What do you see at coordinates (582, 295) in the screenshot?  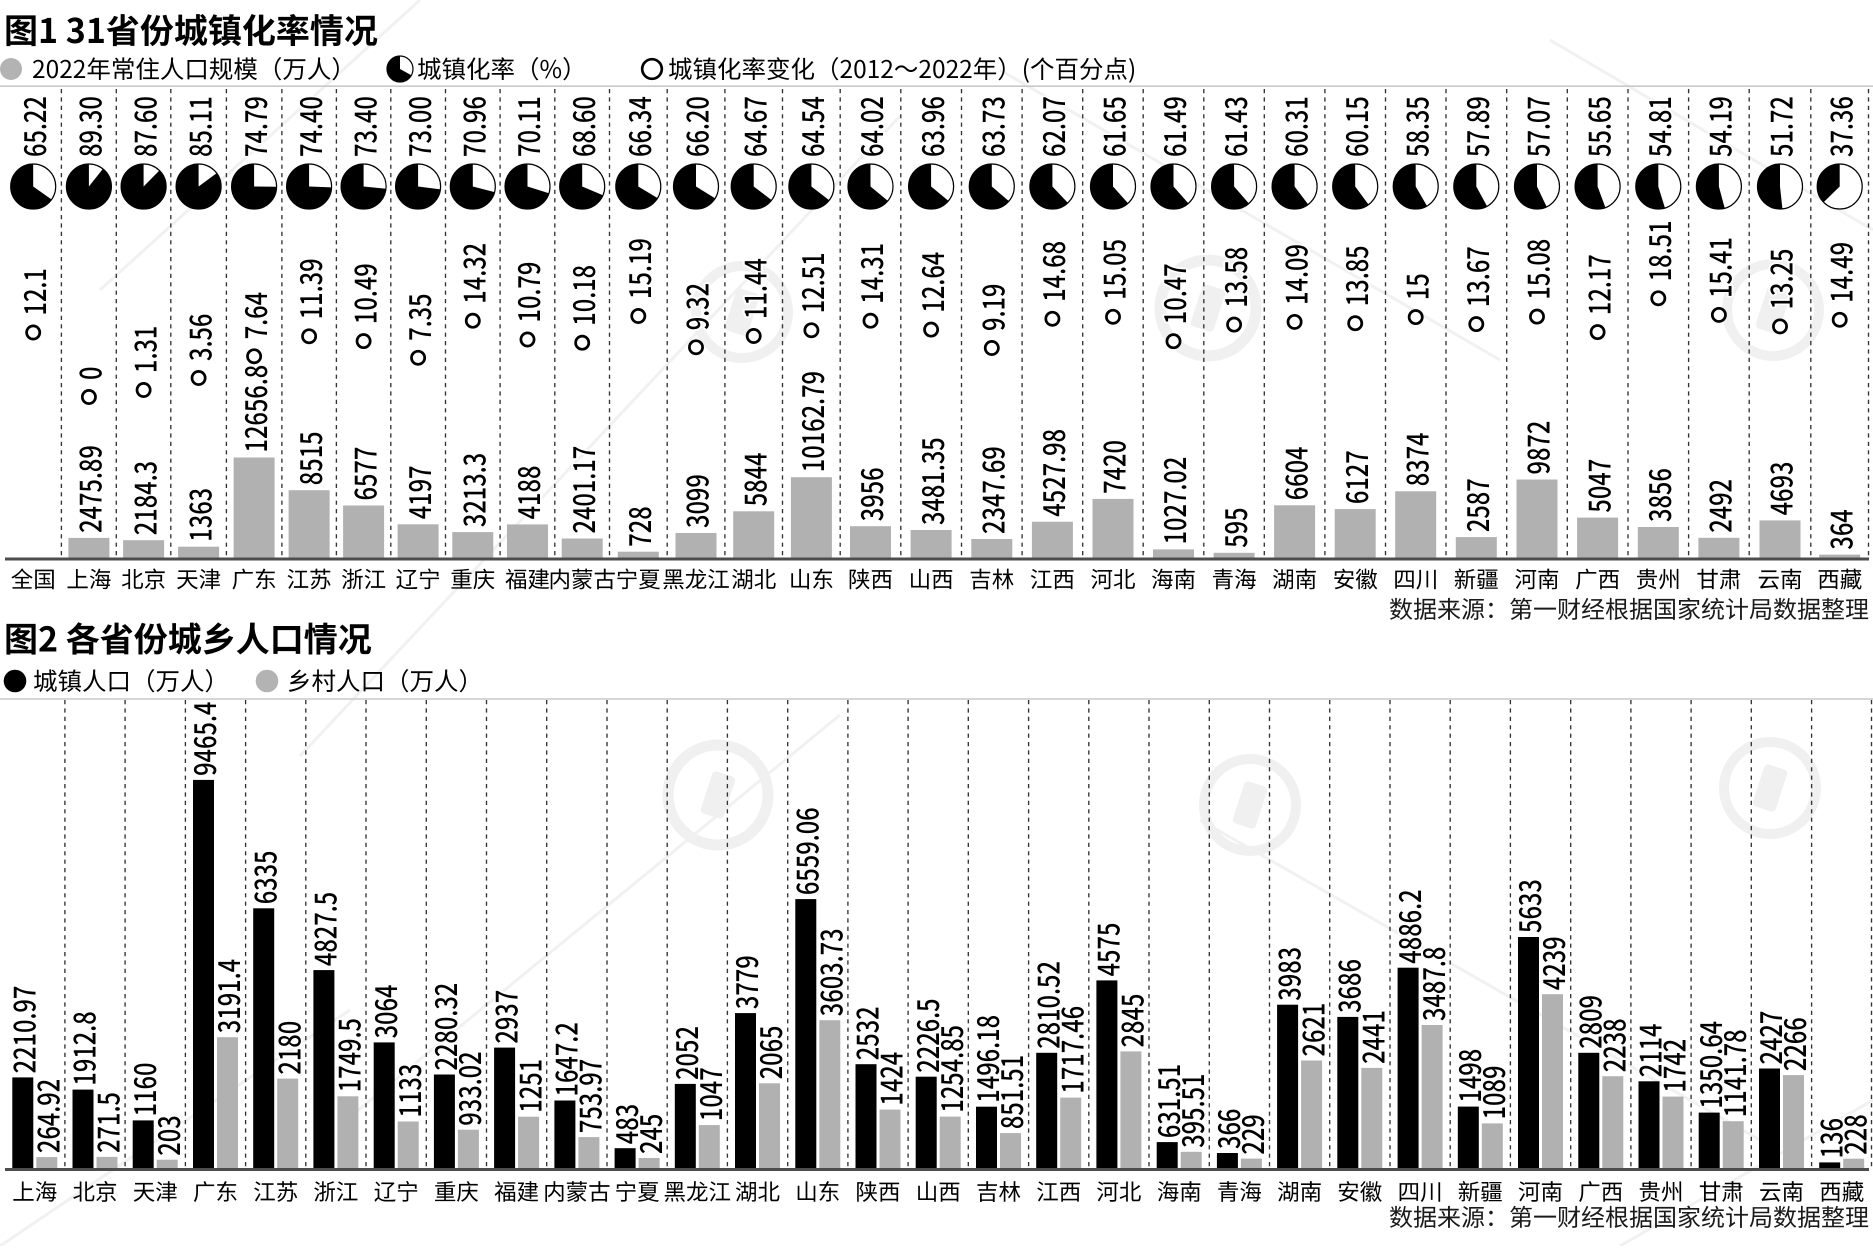 I see `svg-text: 10.18` at bounding box center [582, 295].